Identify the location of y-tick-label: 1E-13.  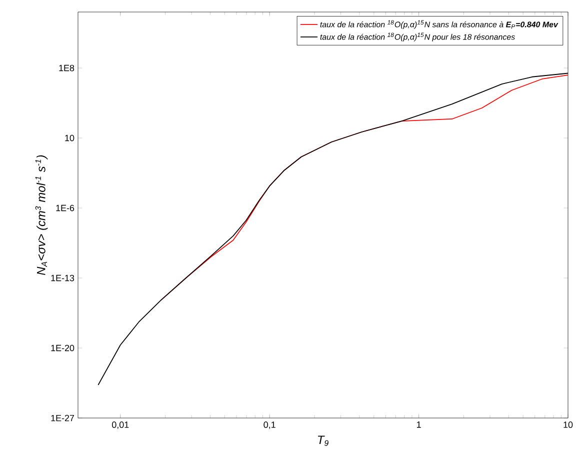
(62, 278).